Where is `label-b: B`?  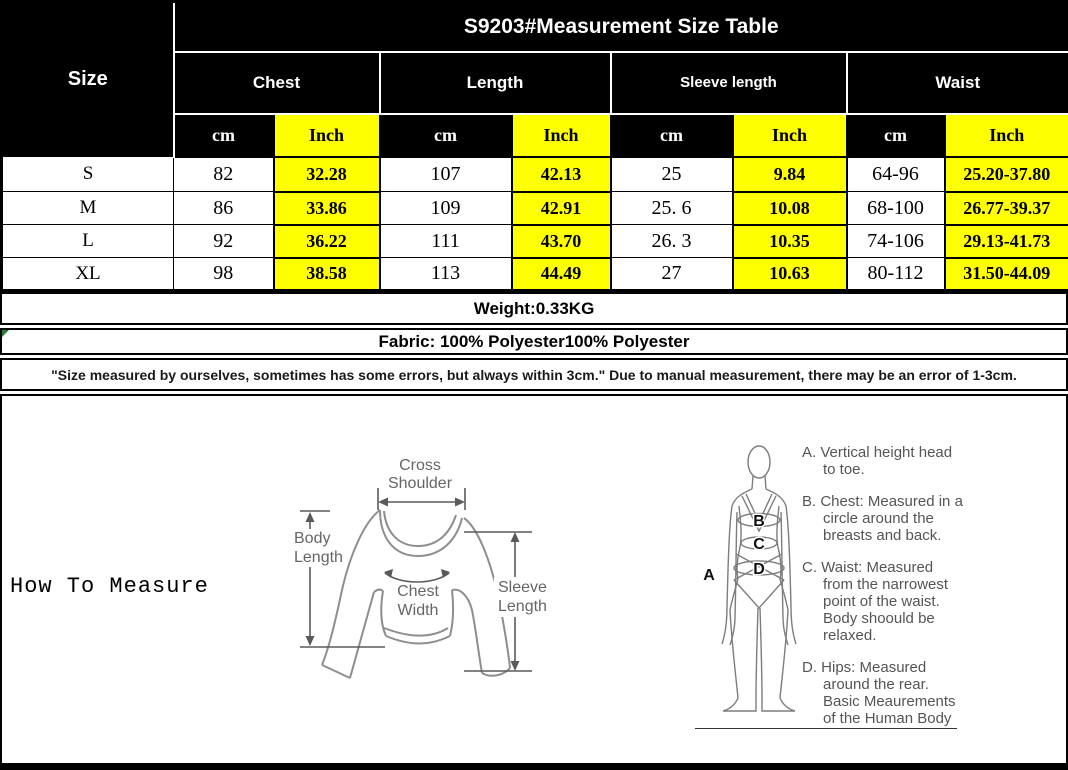
label-b: B is located at coordinates (759, 521).